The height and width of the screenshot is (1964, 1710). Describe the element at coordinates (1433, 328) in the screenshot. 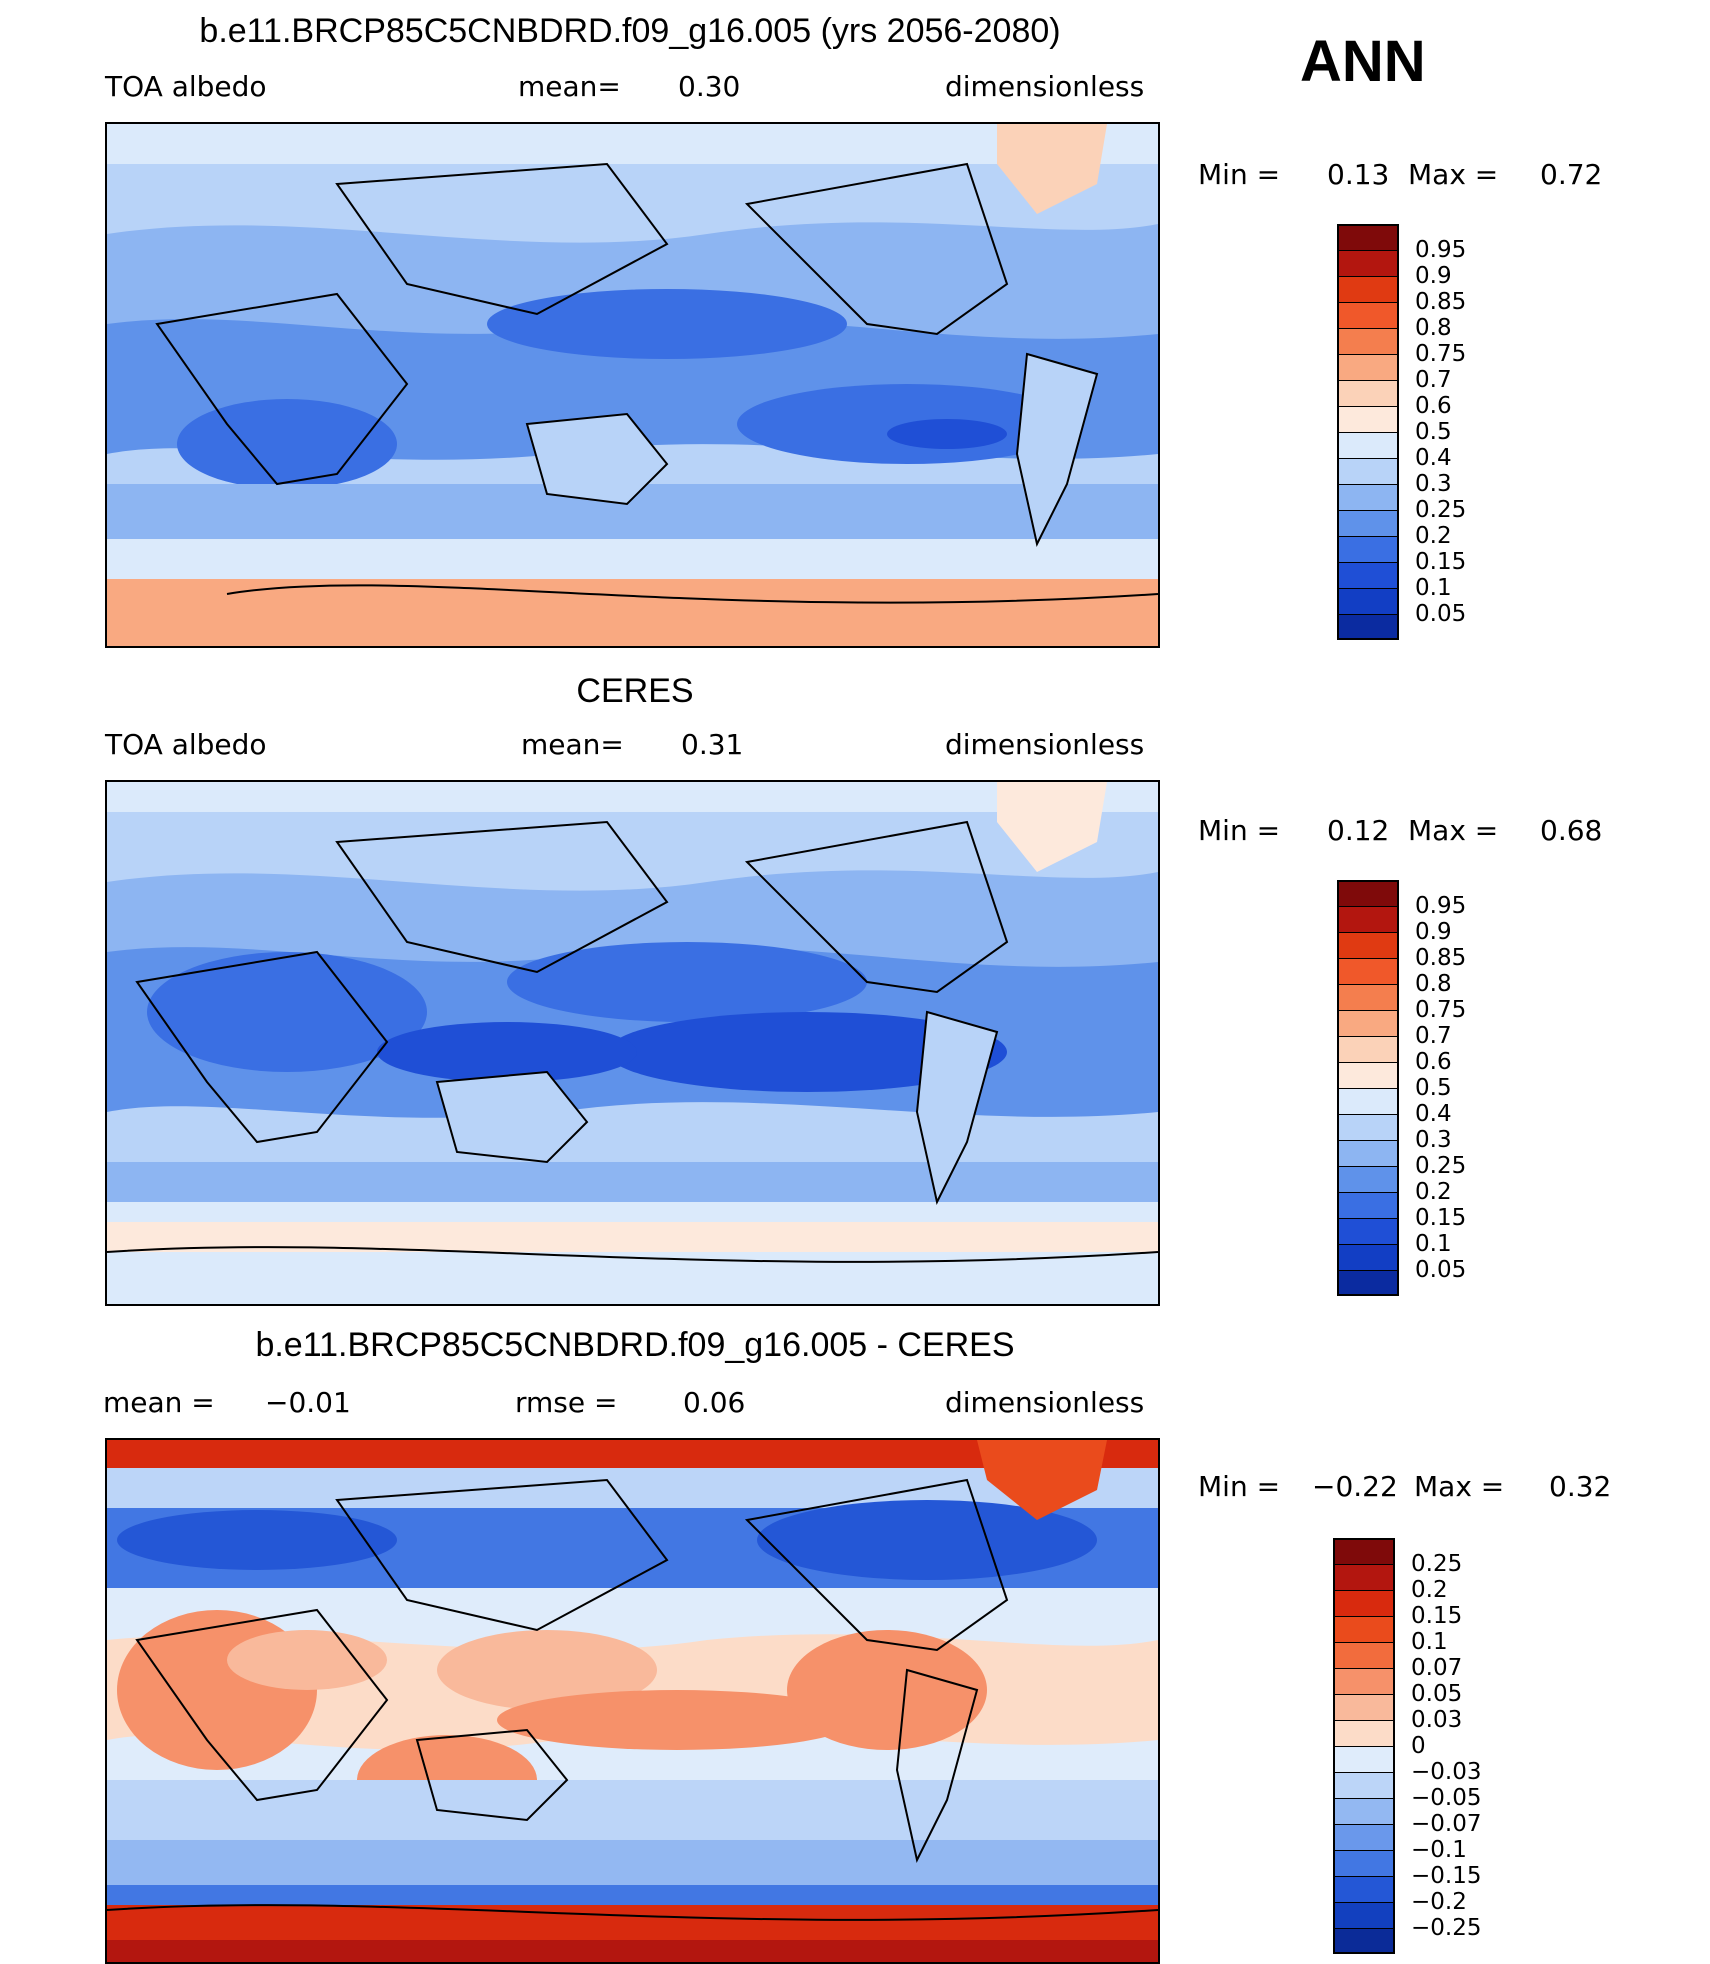

I see `colorbar-label: 0.8` at that location.